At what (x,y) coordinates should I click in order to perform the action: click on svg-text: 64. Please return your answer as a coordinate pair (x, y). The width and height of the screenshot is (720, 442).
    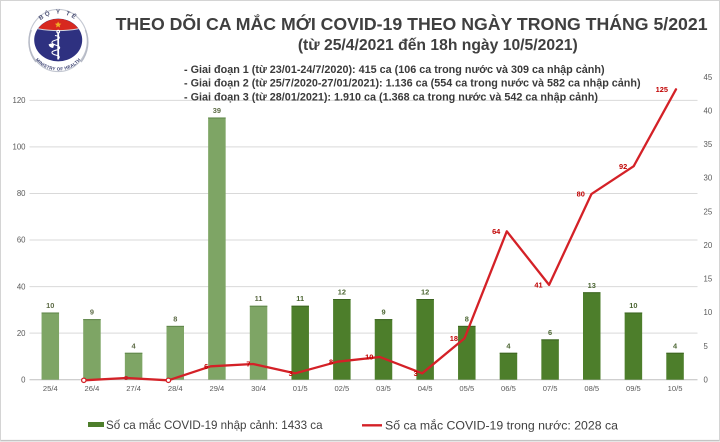
    Looking at the image, I should click on (496, 231).